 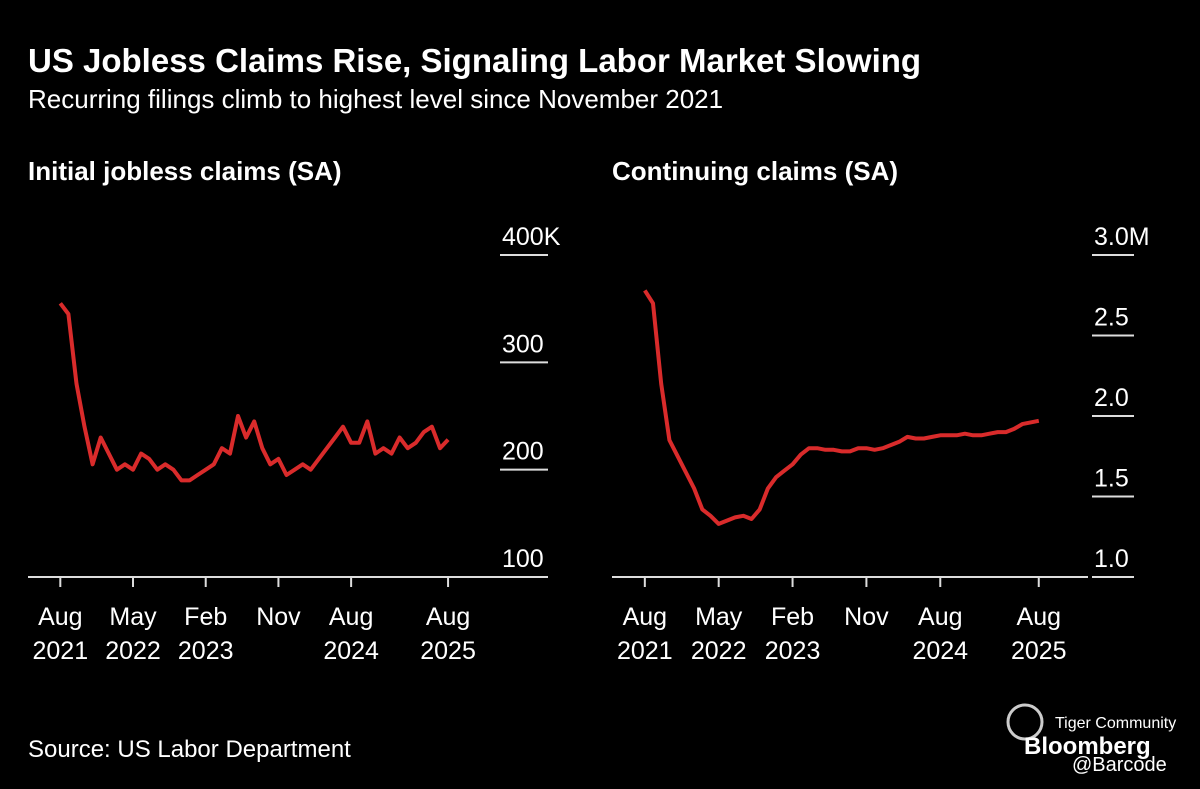 I want to click on y-tick-label: 300, so click(x=523, y=344).